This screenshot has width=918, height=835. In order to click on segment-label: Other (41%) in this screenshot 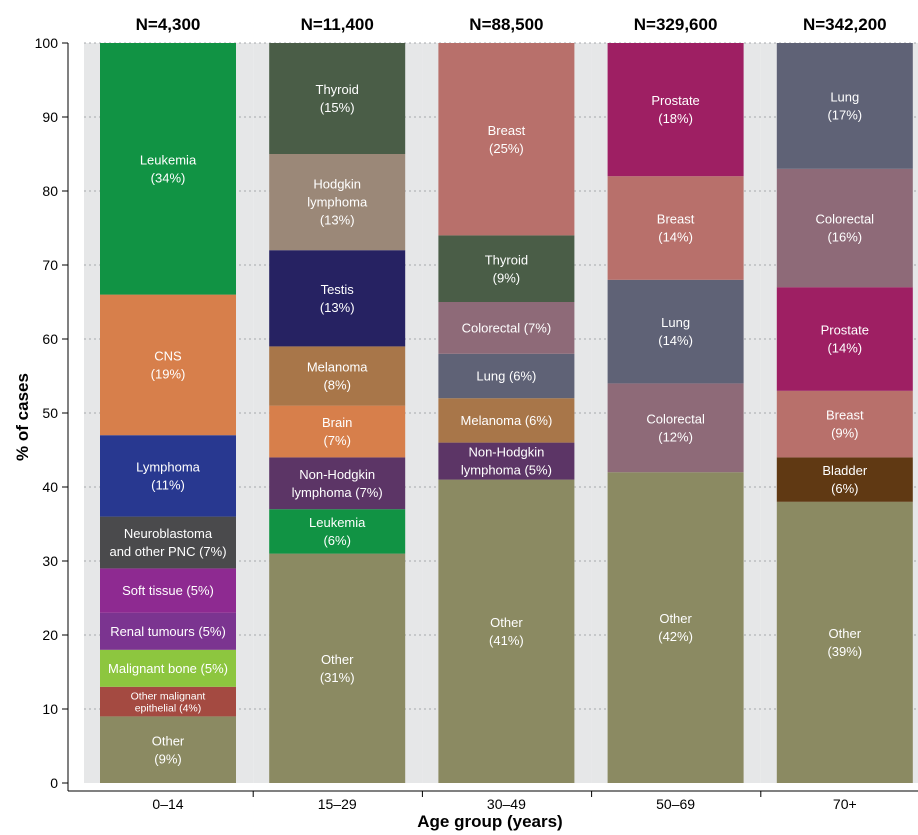, I will do `click(506, 631)`.